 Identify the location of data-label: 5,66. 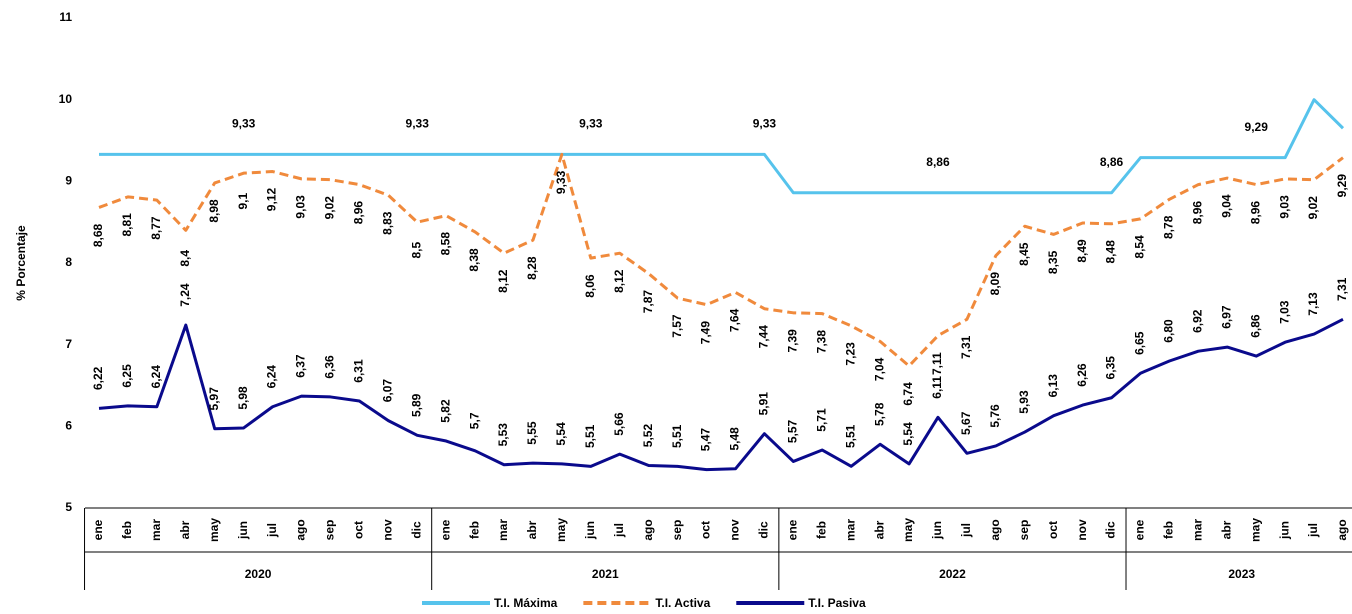
(619, 424).